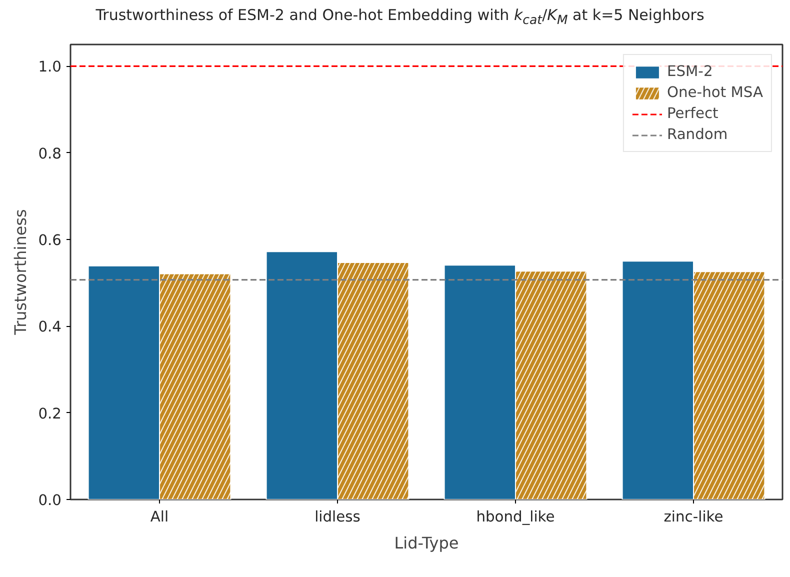 This screenshot has width=790, height=577. I want to click on legend-label: One-hot MSA, so click(714, 92).